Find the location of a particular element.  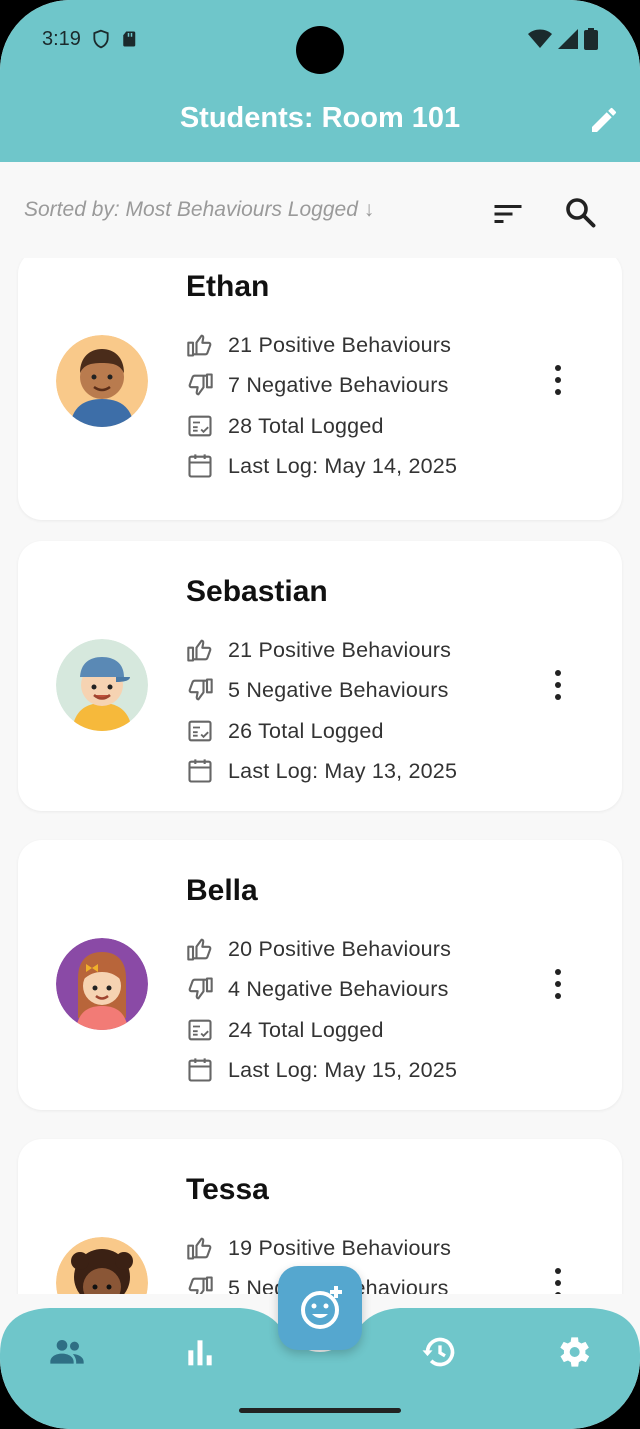

nav-students is located at coordinates (67, 1352).